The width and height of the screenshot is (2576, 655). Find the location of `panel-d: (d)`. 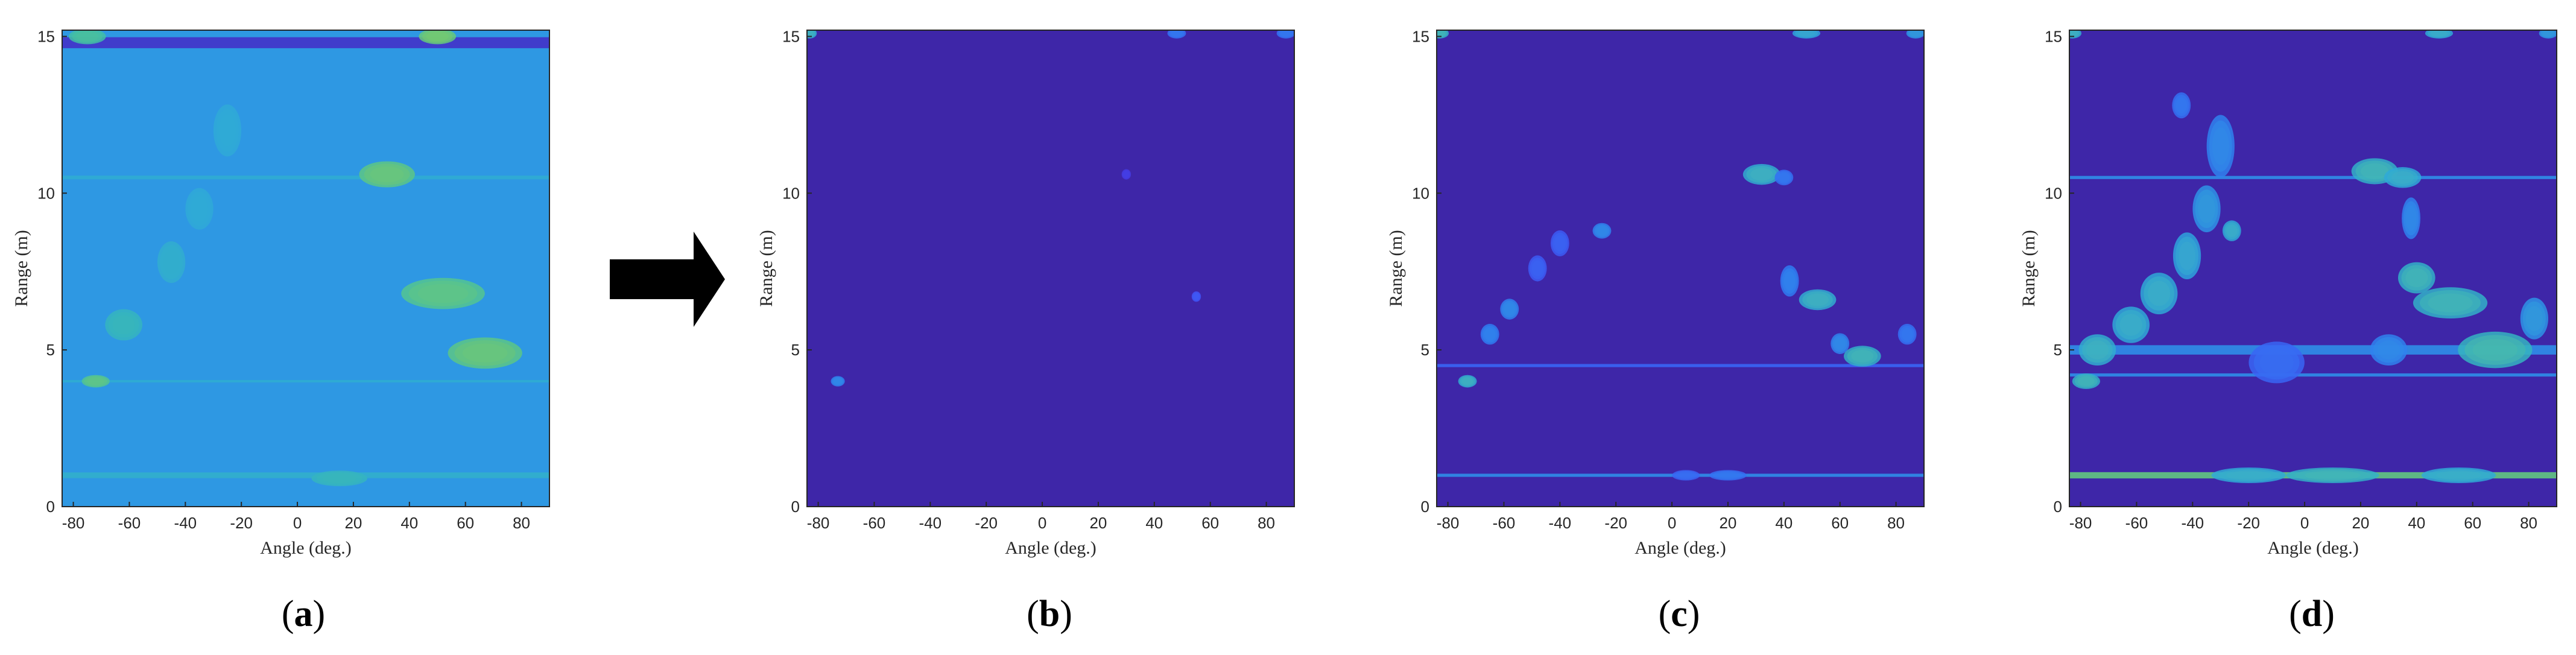

panel-d: (d) is located at coordinates (2312, 613).